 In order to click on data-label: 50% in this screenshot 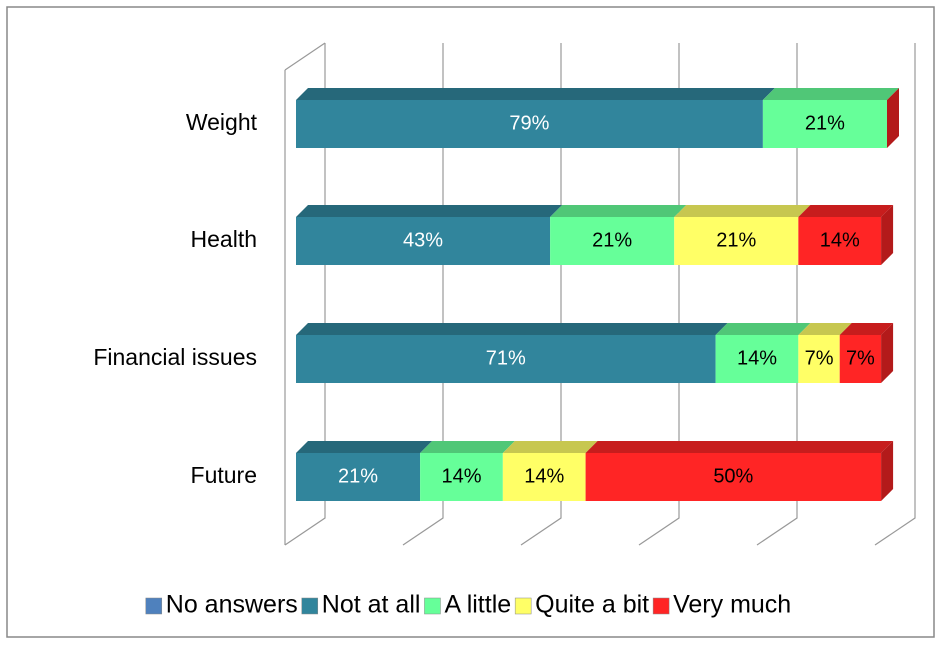, I will do `click(733, 476)`.